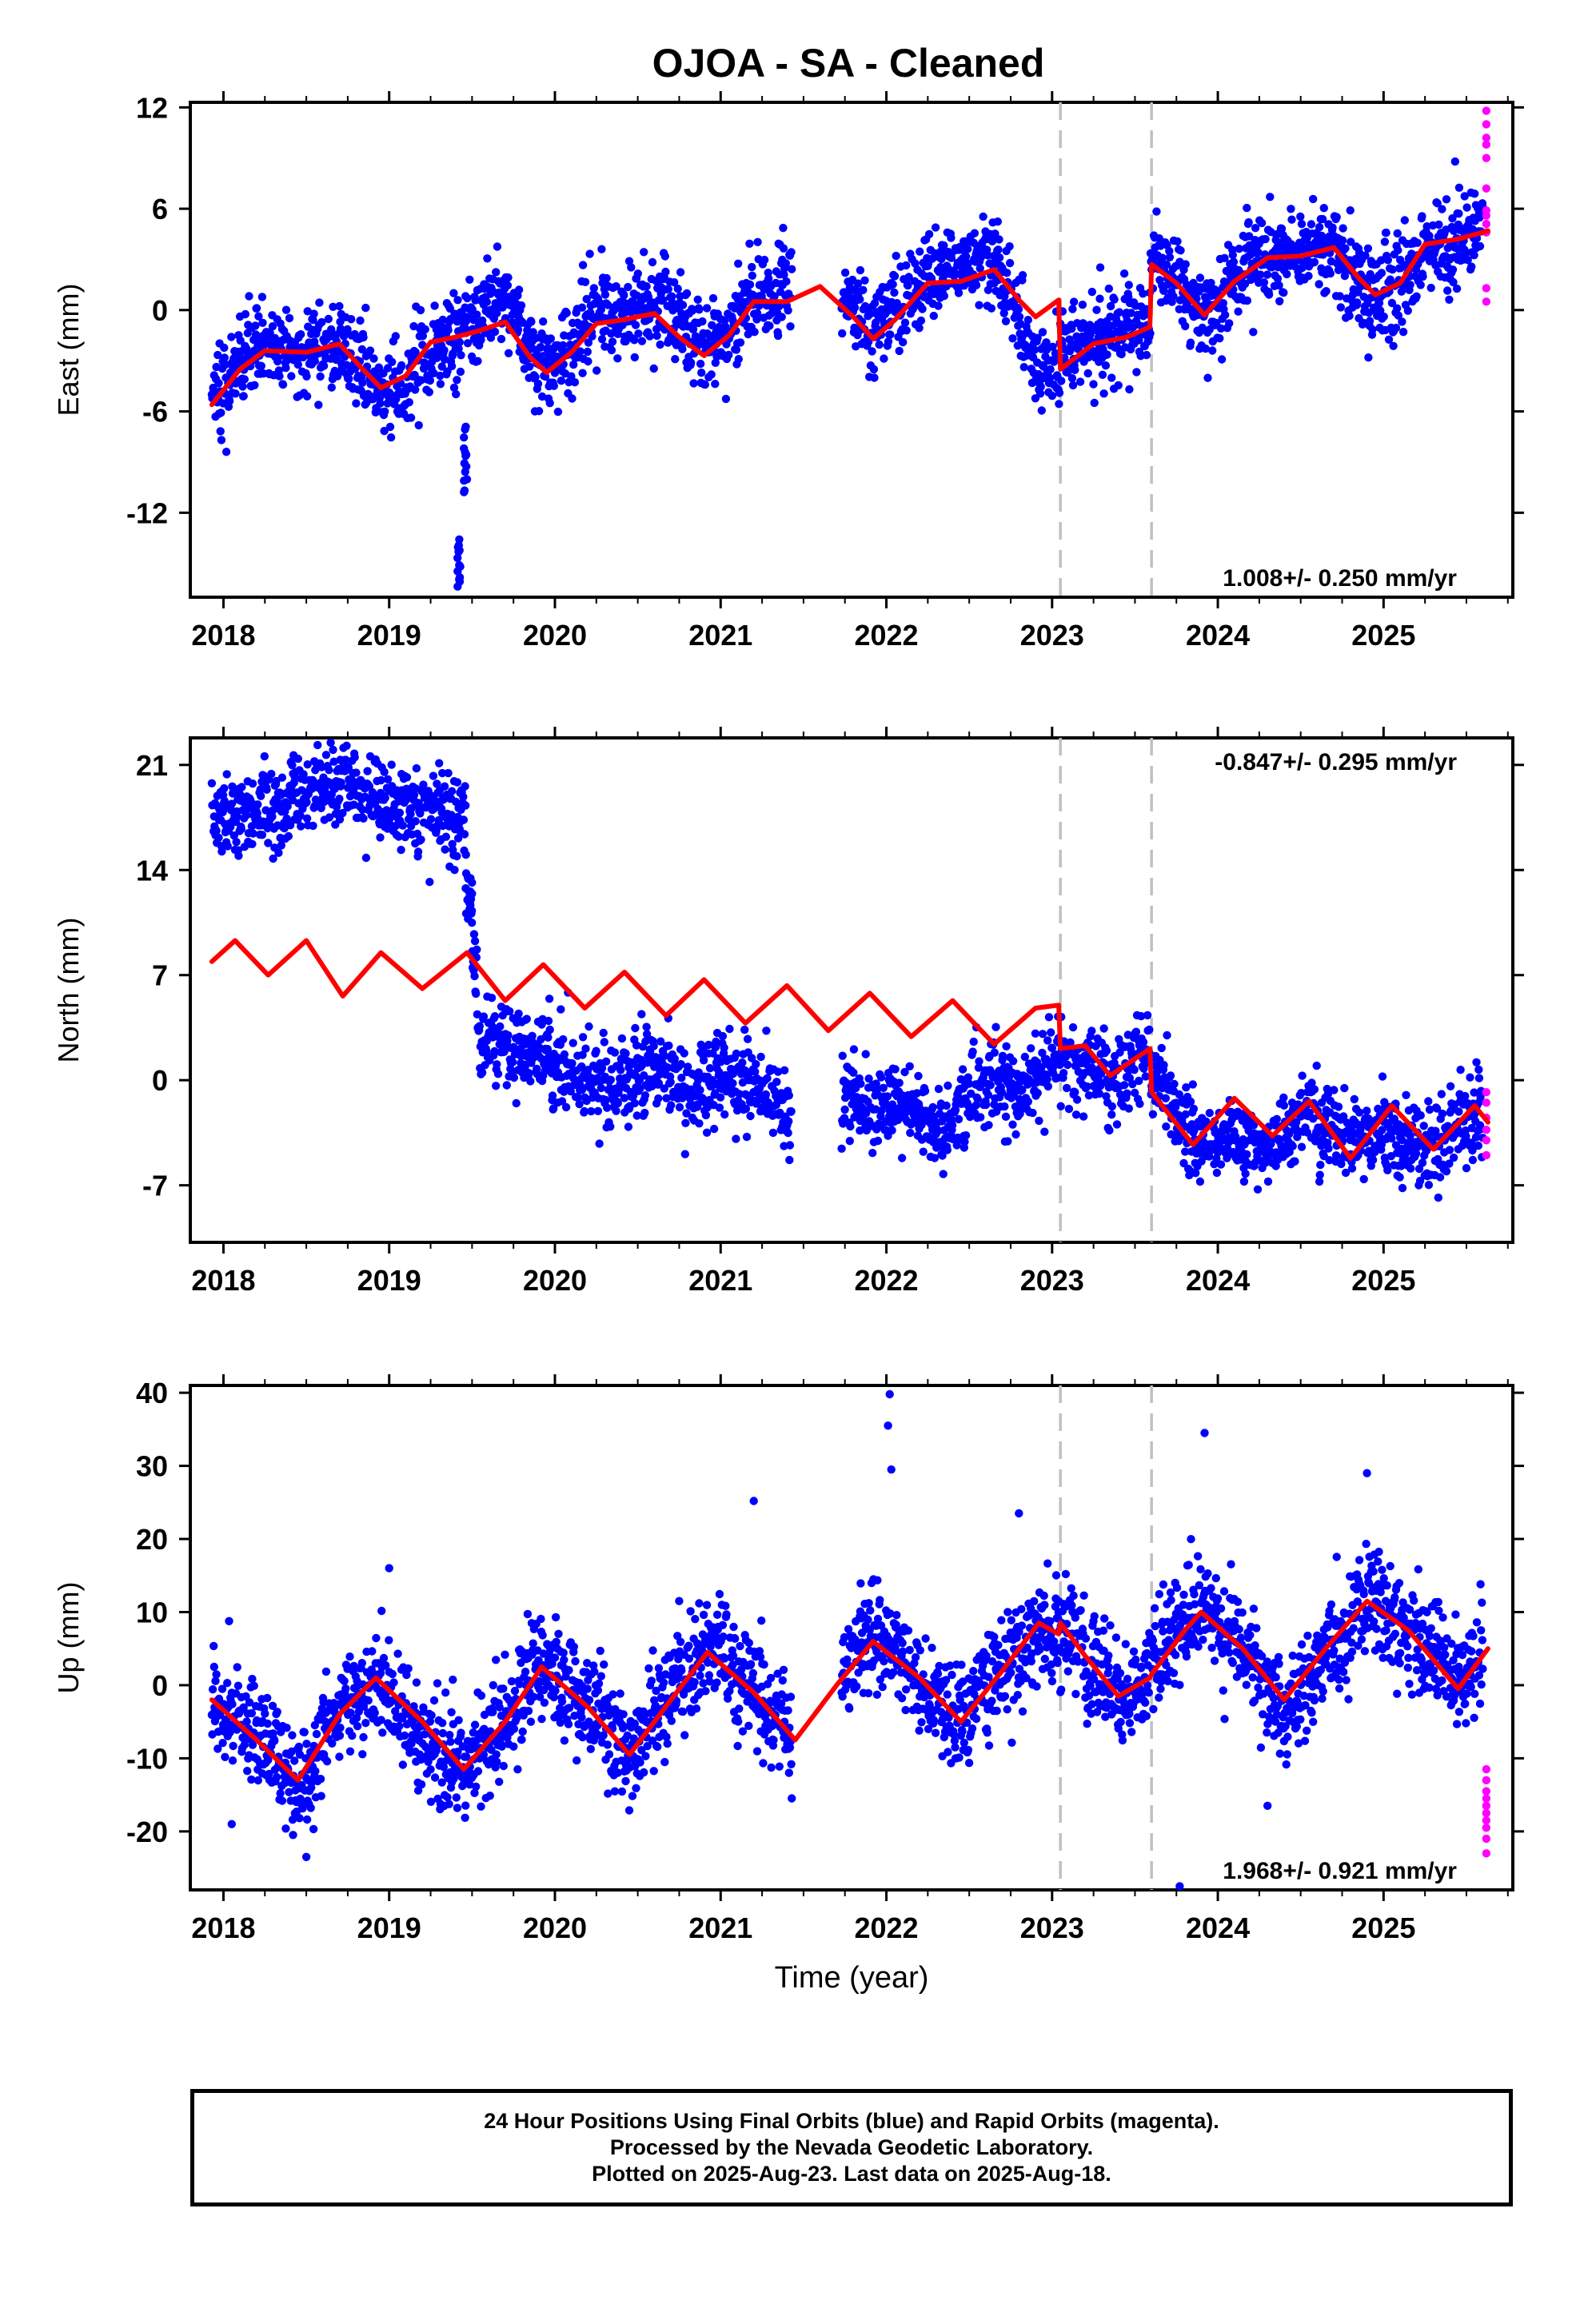 Image resolution: width=1580 pixels, height=2324 pixels. Describe the element at coordinates (720, 635) in the screenshot. I see `x-tick-label: 2021` at that location.